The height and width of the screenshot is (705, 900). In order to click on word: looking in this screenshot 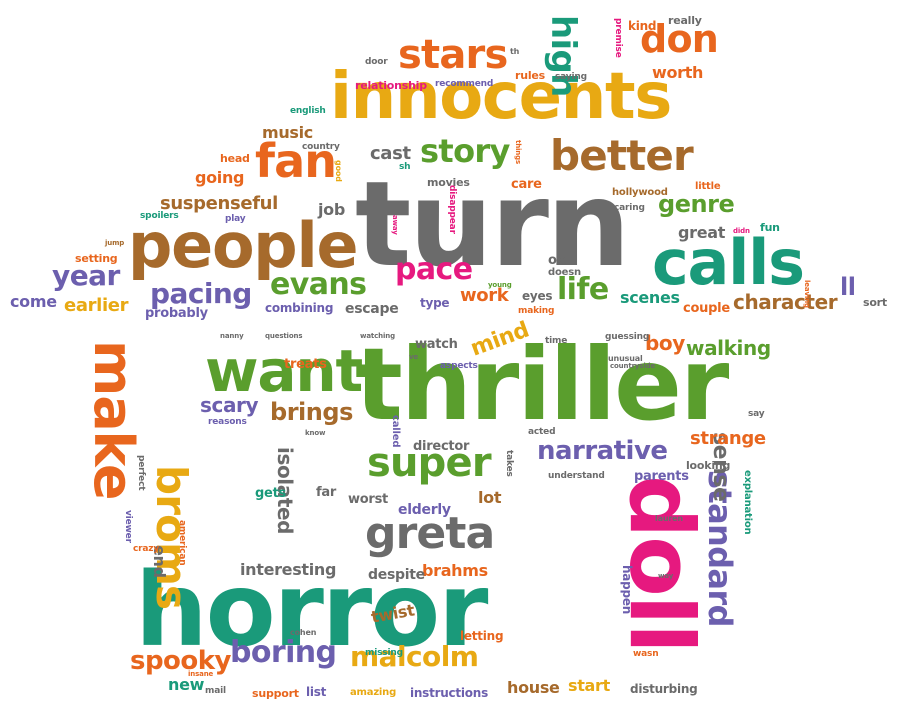, I will do `click(708, 465)`.